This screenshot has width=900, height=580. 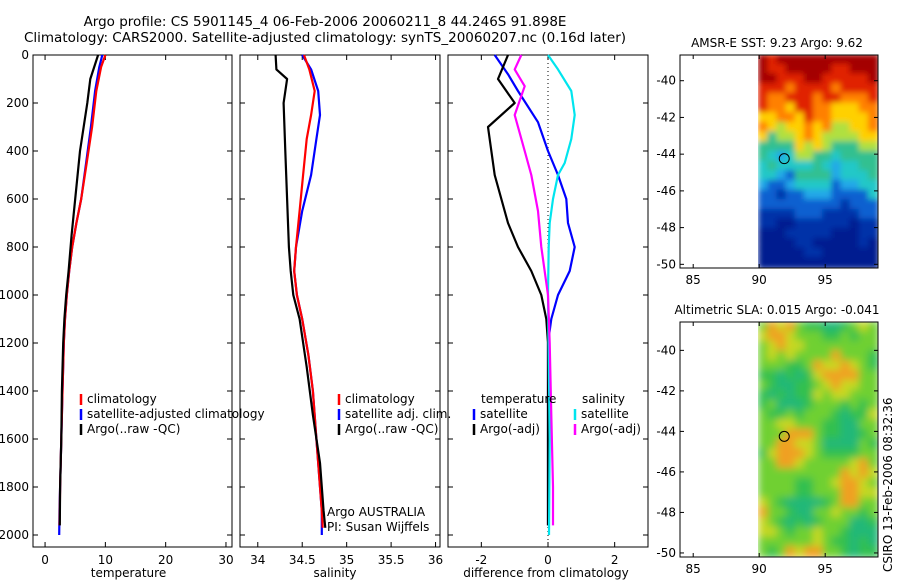 What do you see at coordinates (133, 429) in the screenshot?
I see `legend-argo-label: Argo(..raw -QC)` at bounding box center [133, 429].